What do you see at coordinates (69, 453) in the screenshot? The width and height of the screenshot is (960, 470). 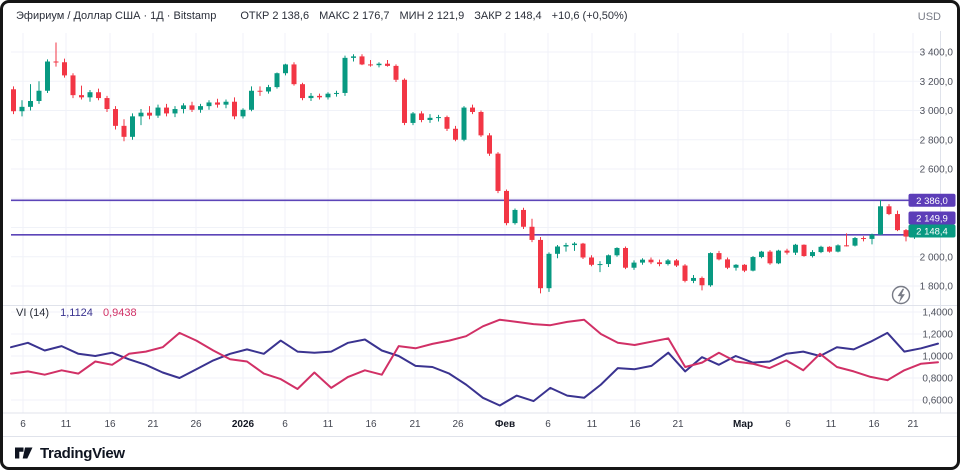 I see `tradingview-attribution: TradingView` at bounding box center [69, 453].